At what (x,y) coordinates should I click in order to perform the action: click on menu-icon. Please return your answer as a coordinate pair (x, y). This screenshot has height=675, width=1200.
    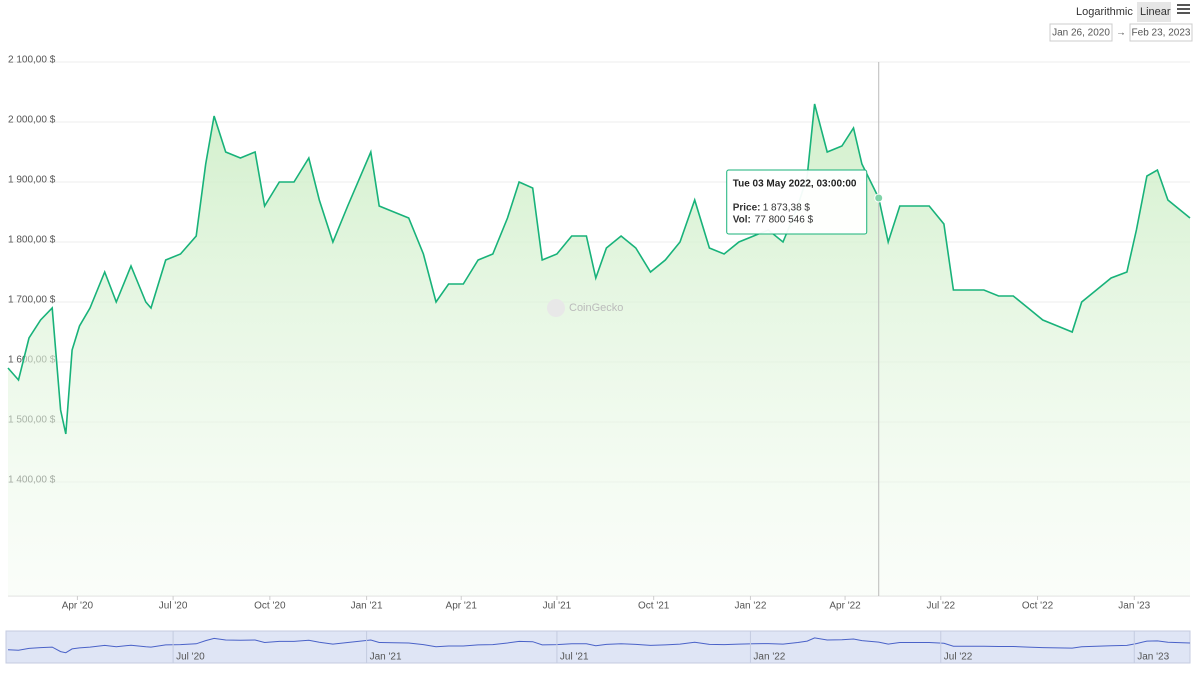
    Looking at the image, I should click on (1183, 9).